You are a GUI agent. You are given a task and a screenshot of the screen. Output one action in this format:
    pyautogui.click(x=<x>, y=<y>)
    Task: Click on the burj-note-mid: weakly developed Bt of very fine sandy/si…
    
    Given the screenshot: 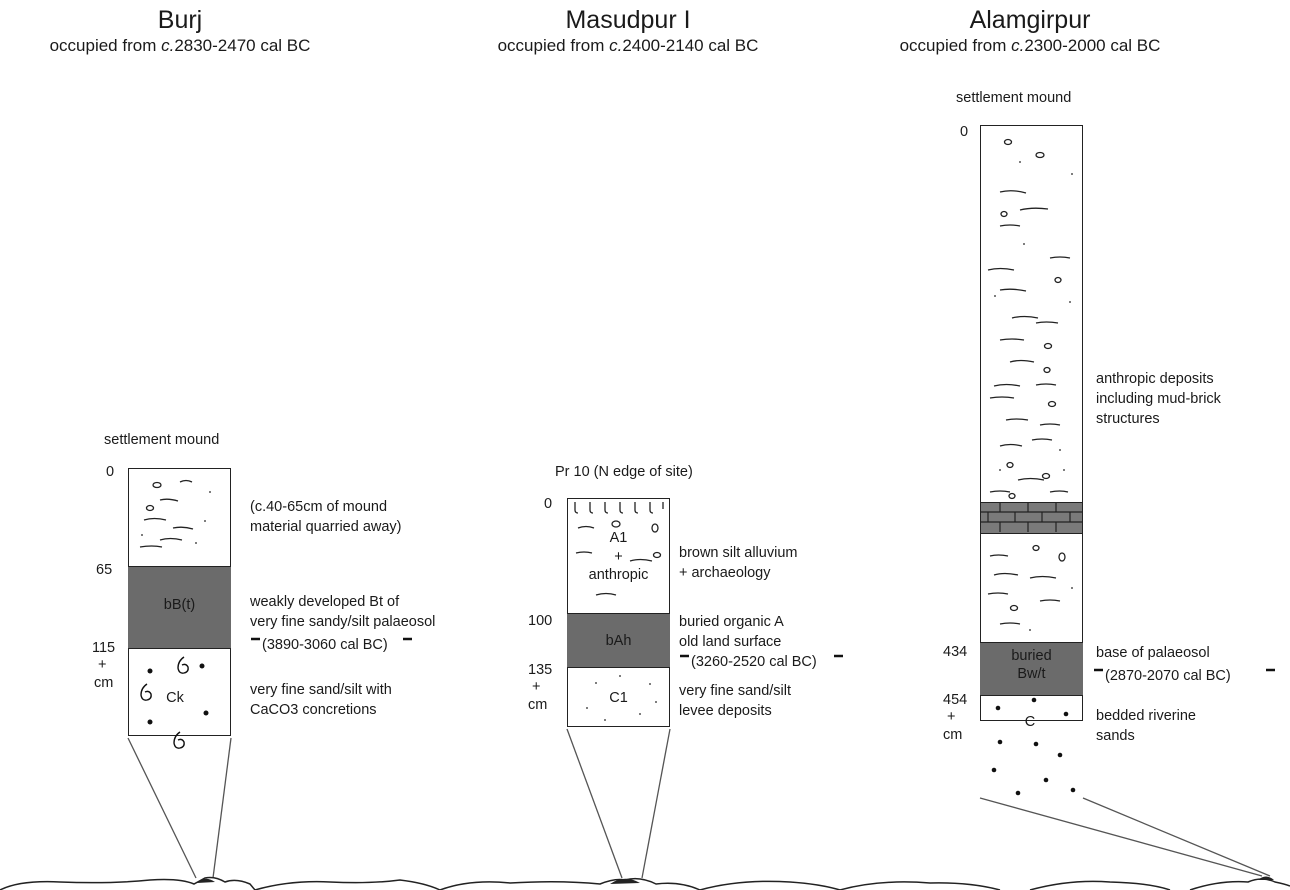 What is the action you would take?
    pyautogui.click(x=342, y=612)
    